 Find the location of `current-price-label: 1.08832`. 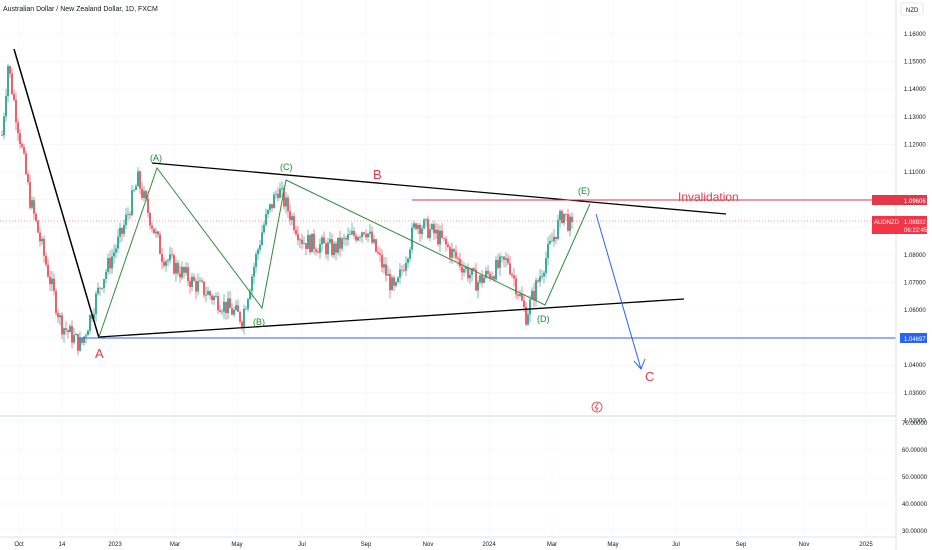

current-price-label: 1.08832 is located at coordinates (915, 223).